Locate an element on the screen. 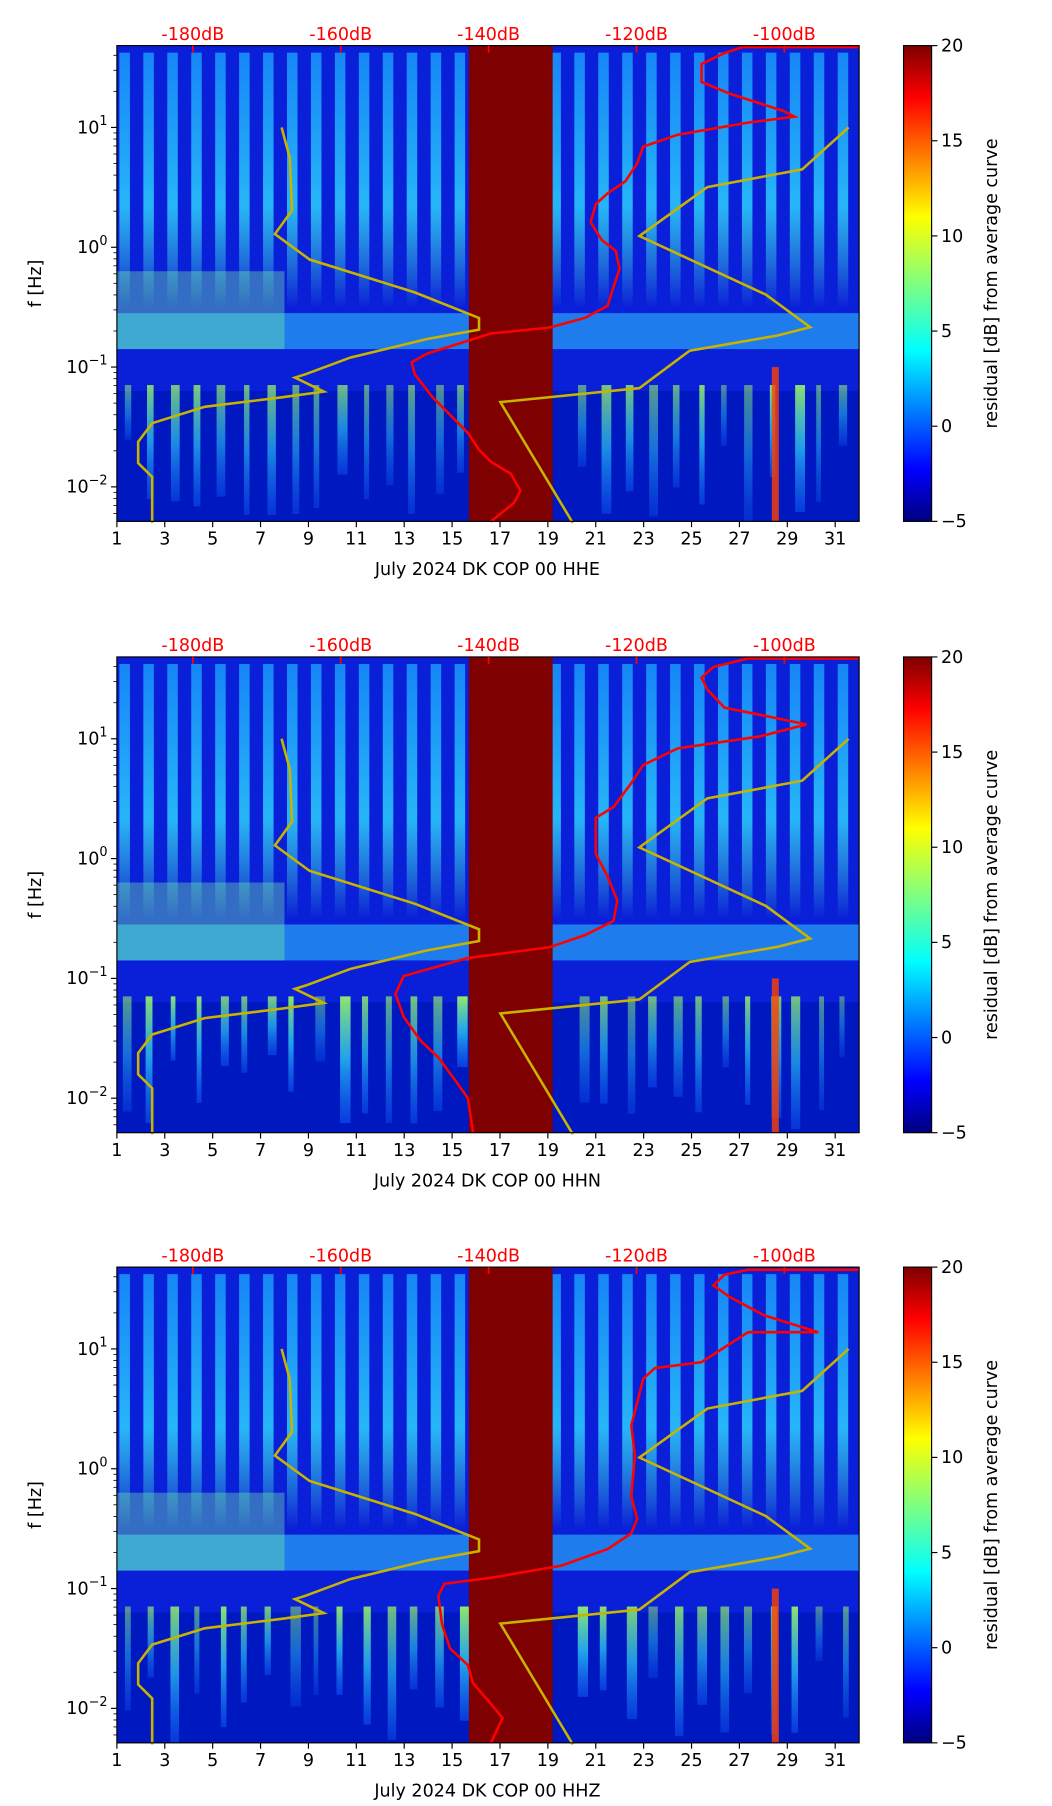  x-axis-label: July 2024 DK COP 00 HHE is located at coordinates (487, 570).